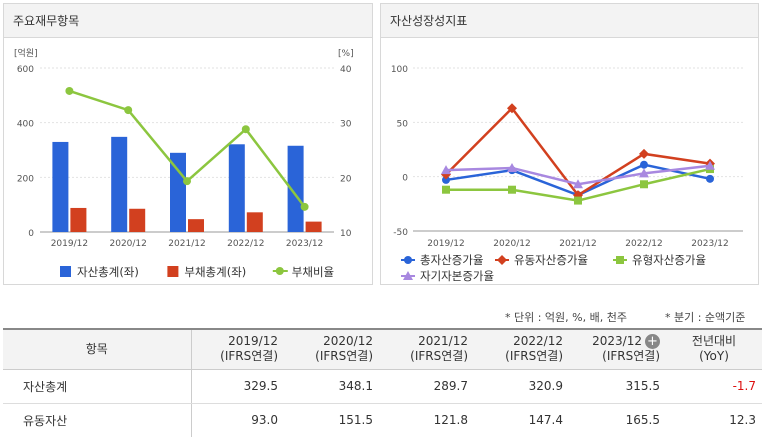 This screenshot has width=762, height=437. What do you see at coordinates (331, 349) in the screenshot?
I see `header-year-2020: 2020/12 (IFRS연결)` at bounding box center [331, 349].